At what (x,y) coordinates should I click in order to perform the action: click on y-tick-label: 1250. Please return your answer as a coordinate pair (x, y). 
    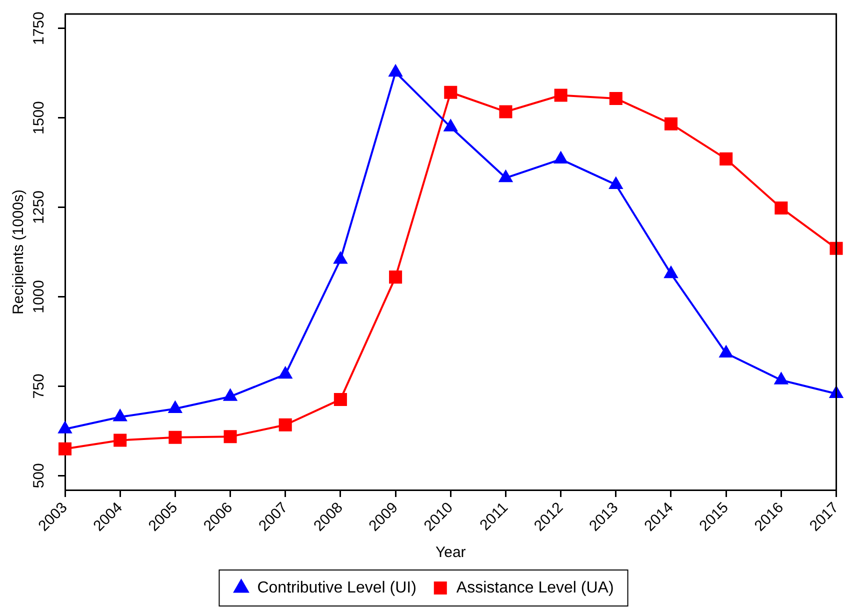
    Looking at the image, I should click on (39, 207).